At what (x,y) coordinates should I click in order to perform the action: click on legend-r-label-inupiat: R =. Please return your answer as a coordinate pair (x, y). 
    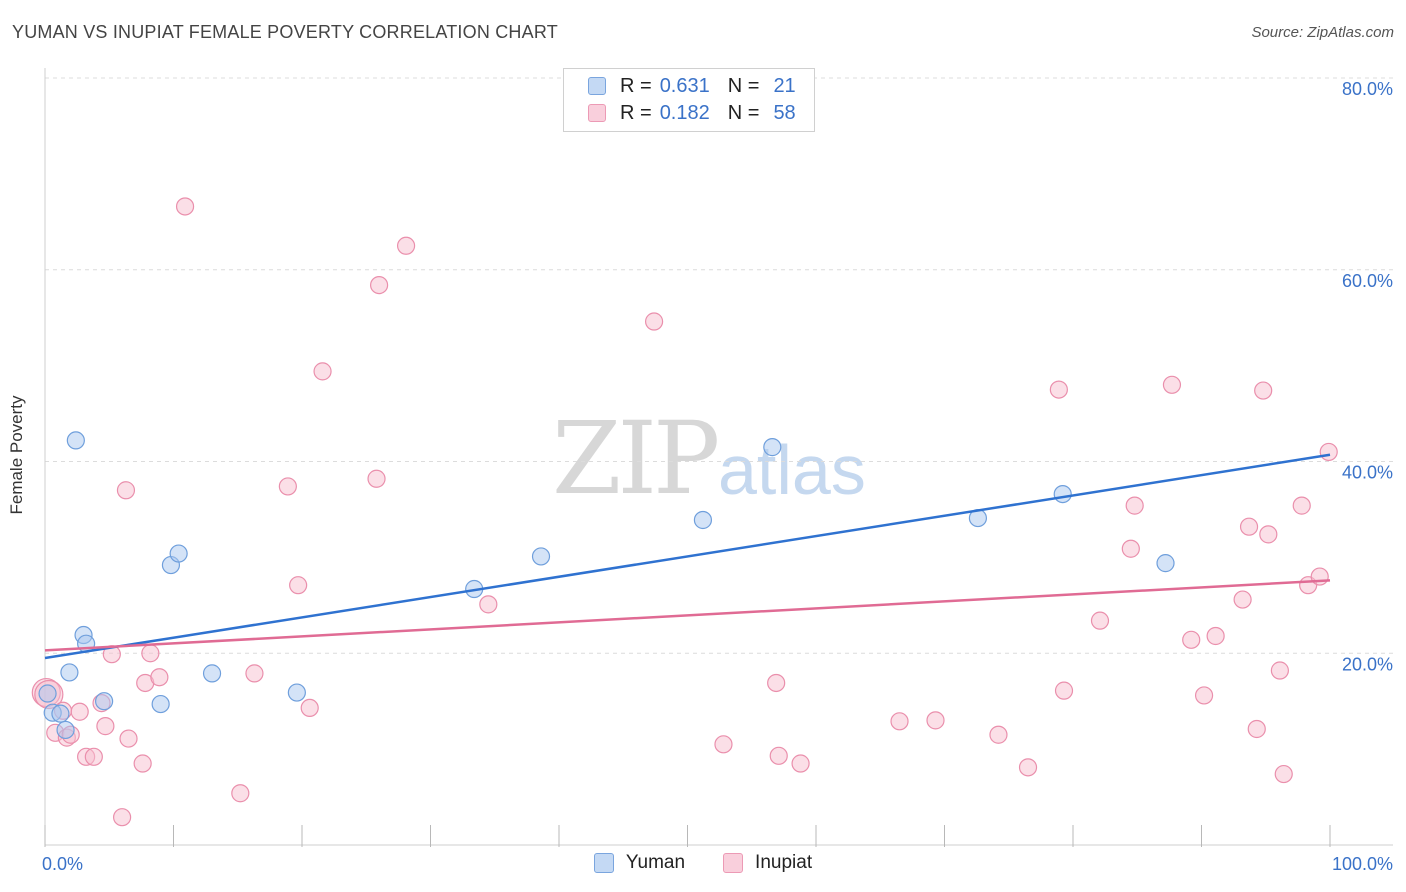
    Looking at the image, I should click on (636, 112).